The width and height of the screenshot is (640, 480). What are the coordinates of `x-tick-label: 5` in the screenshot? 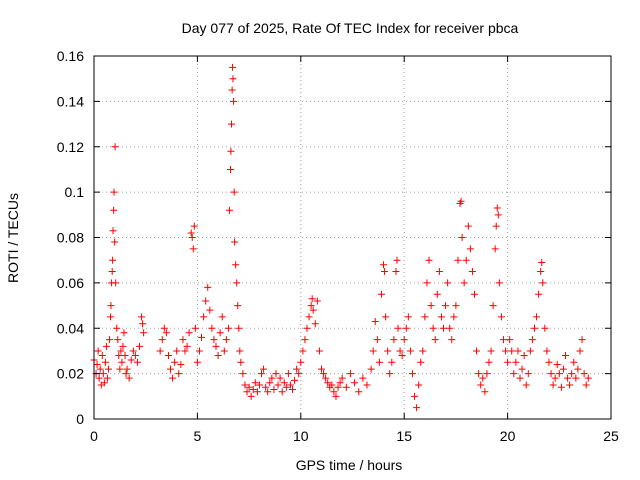 It's located at (198, 436).